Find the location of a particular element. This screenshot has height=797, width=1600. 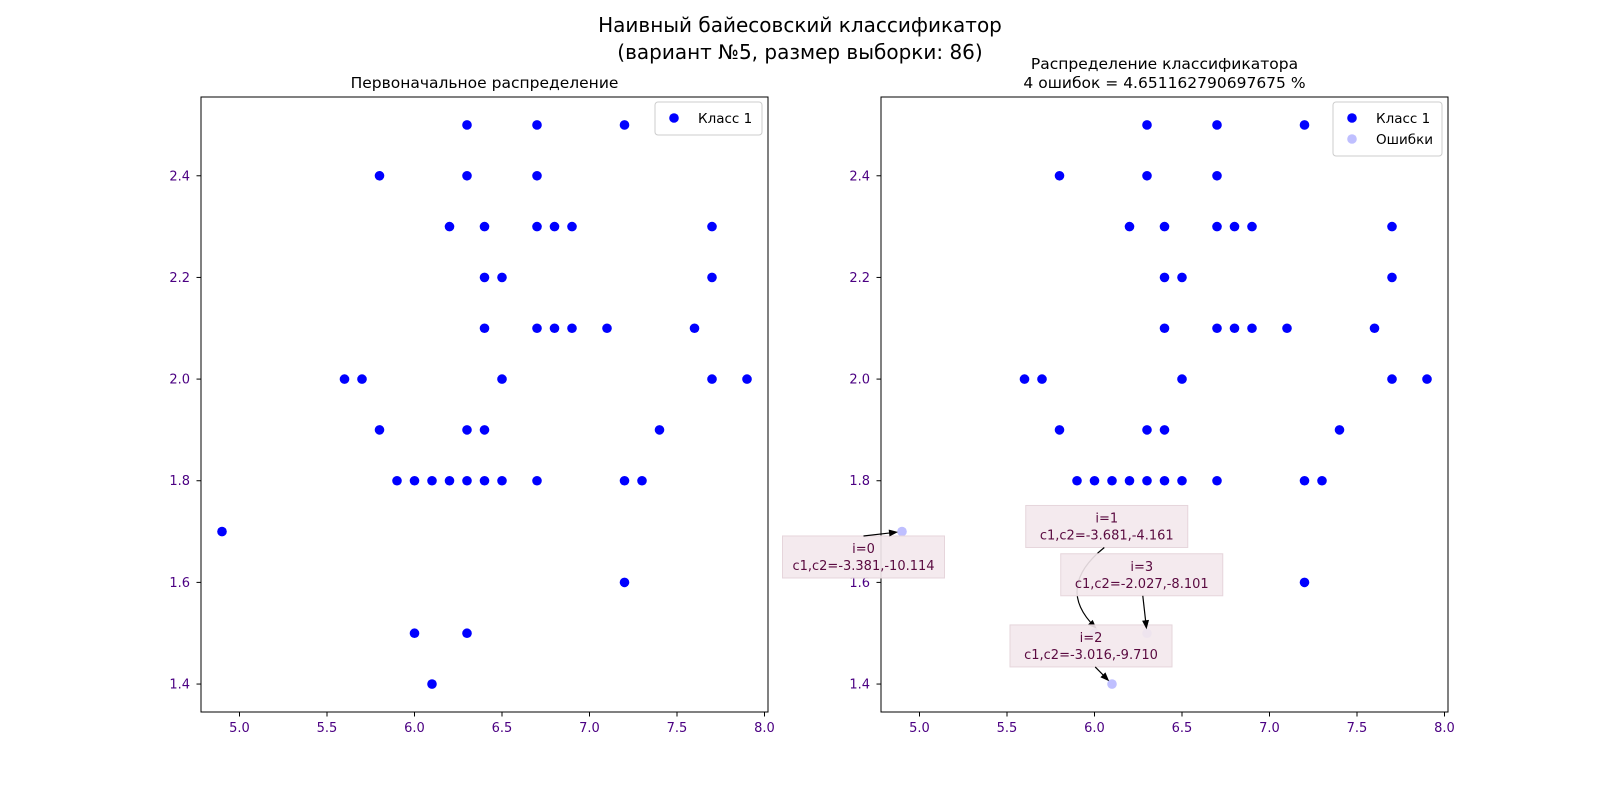

suptitle-line-1: Наивный байесовский классификатор is located at coordinates (800, 25).